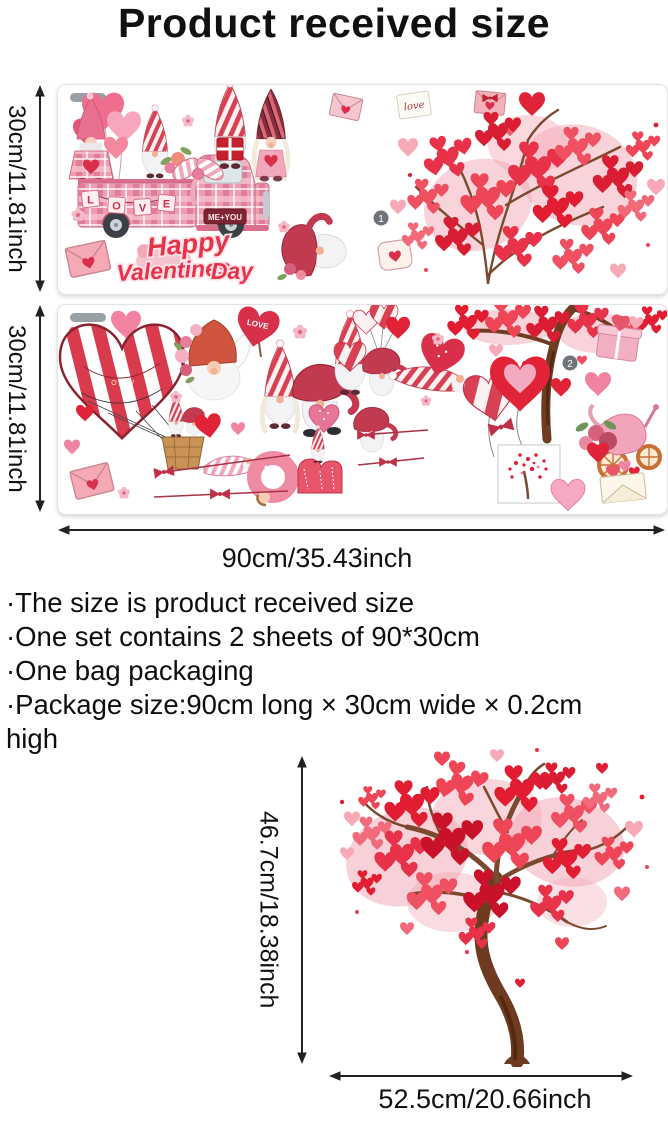  What do you see at coordinates (16, 188) in the screenshot?
I see `sheet1-height-label: 30cm/11.81inch` at bounding box center [16, 188].